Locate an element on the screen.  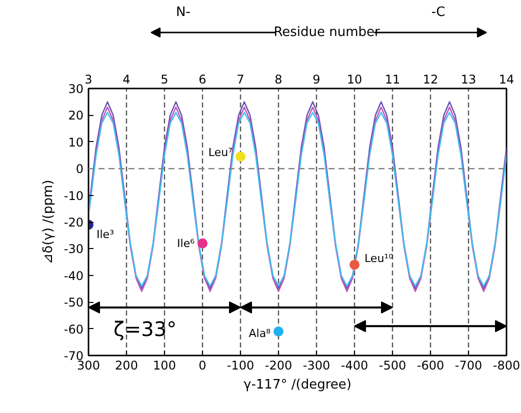
x-tick-label: 0 is located at coordinates (202, 365).